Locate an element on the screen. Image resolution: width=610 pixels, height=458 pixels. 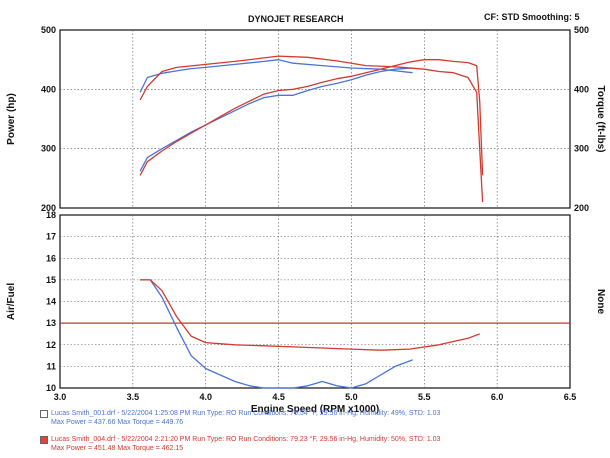
legend-run2-max: Max Power = 451.48 Max Torque = 462.15 is located at coordinates (117, 448).